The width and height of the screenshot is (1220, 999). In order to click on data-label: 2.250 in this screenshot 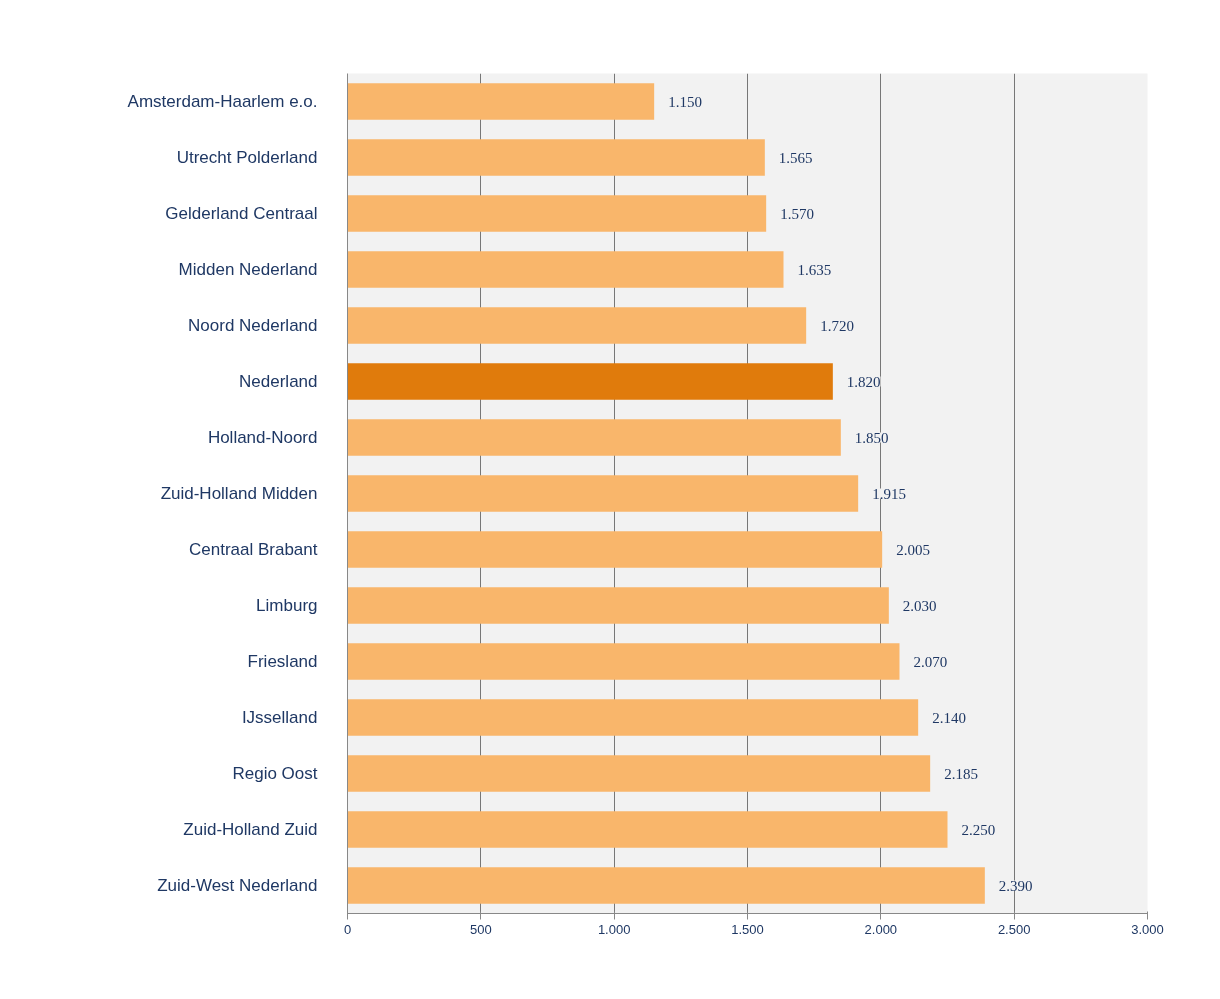, I will do `click(978, 829)`.